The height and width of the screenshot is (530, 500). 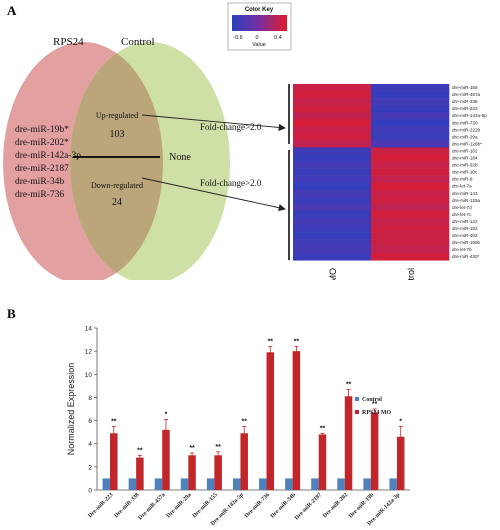 What do you see at coordinates (465, 158) in the screenshot?
I see `heatmap-row-label: dre-miR-184` at bounding box center [465, 158].